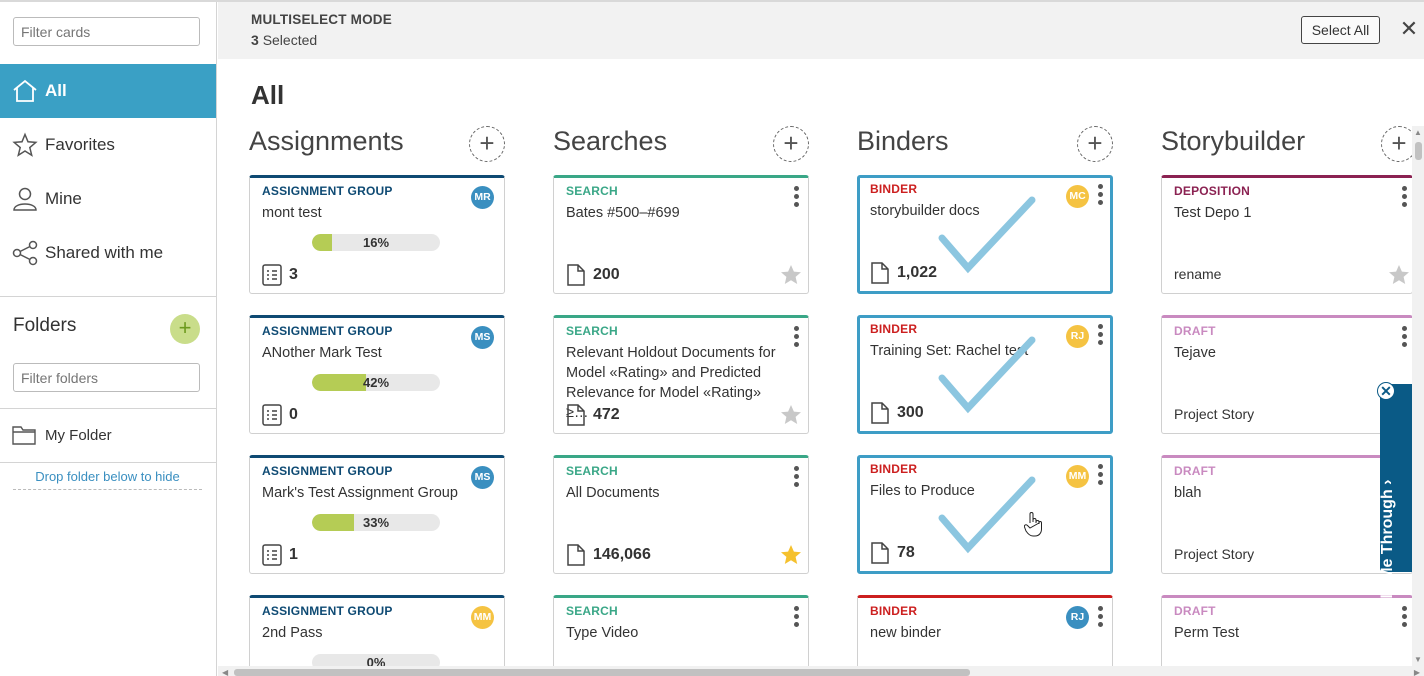  I want to click on item-count: 472, so click(593, 415).